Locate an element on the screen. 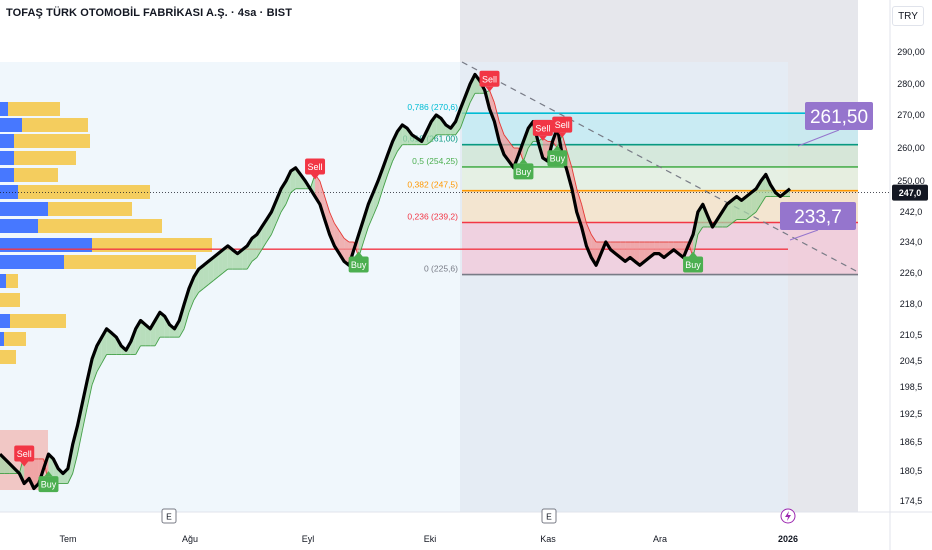 The height and width of the screenshot is (550, 932). earnings-event-label: E is located at coordinates (169, 517).